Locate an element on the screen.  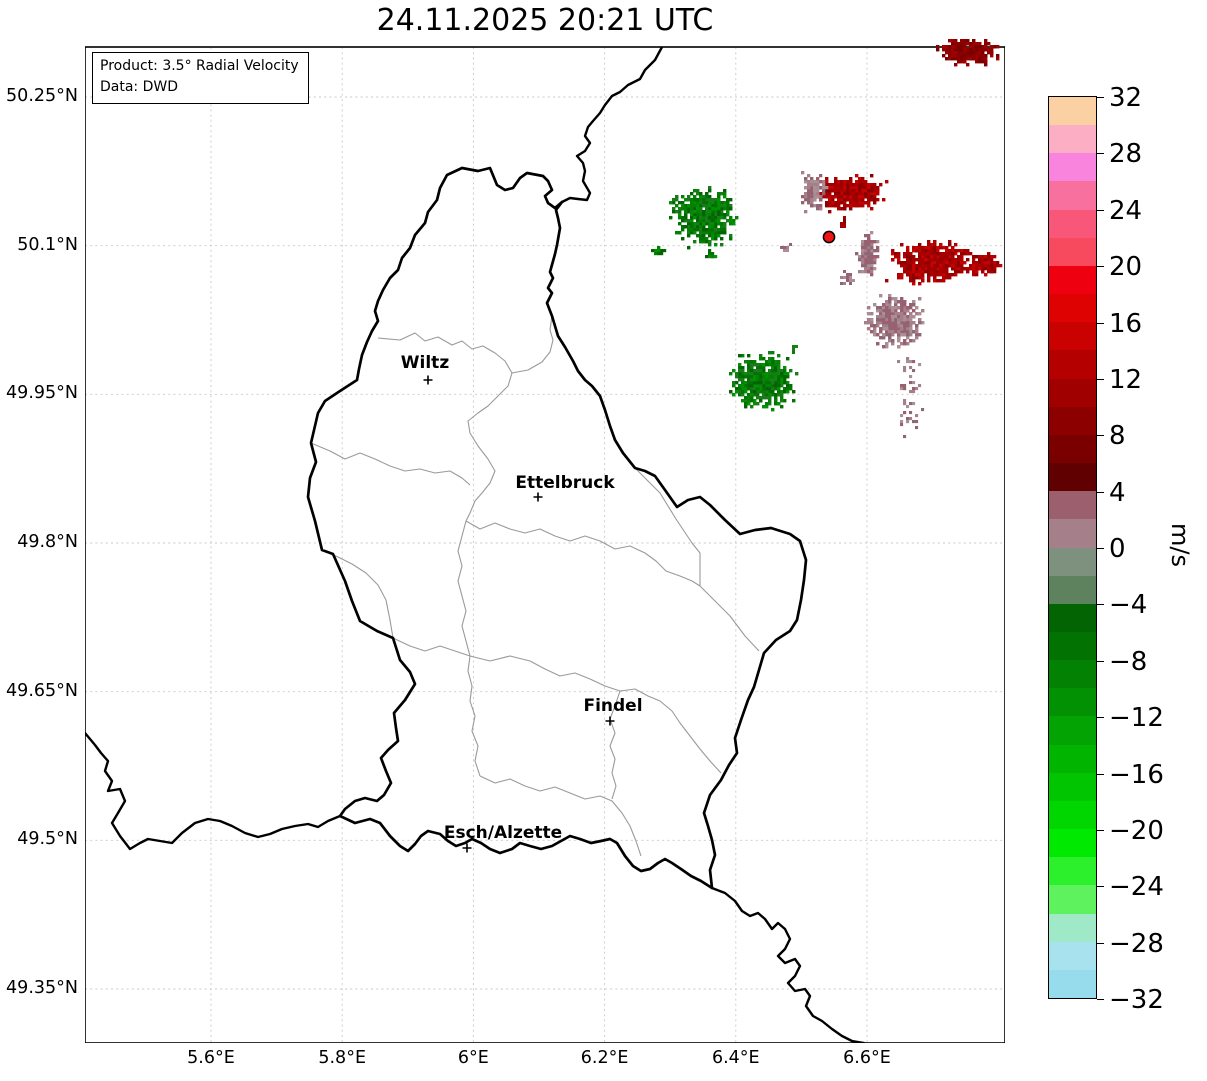
station-dot is located at coordinates (829, 237).